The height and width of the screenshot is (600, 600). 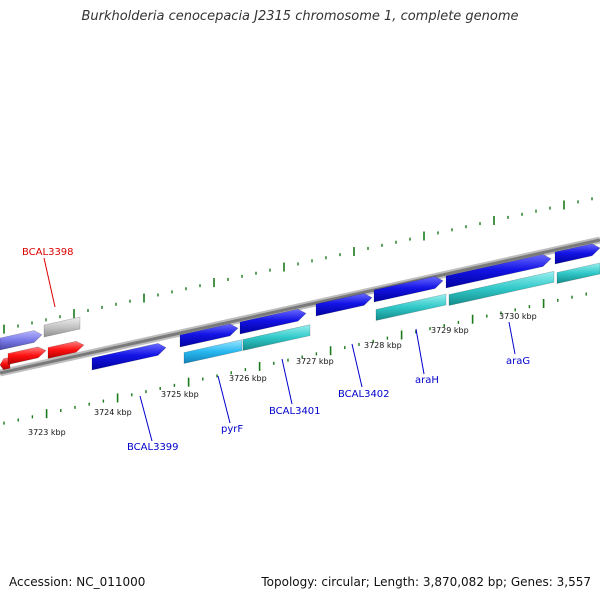 I want to click on accession-text: Accession: NC_011000, so click(x=77, y=582).